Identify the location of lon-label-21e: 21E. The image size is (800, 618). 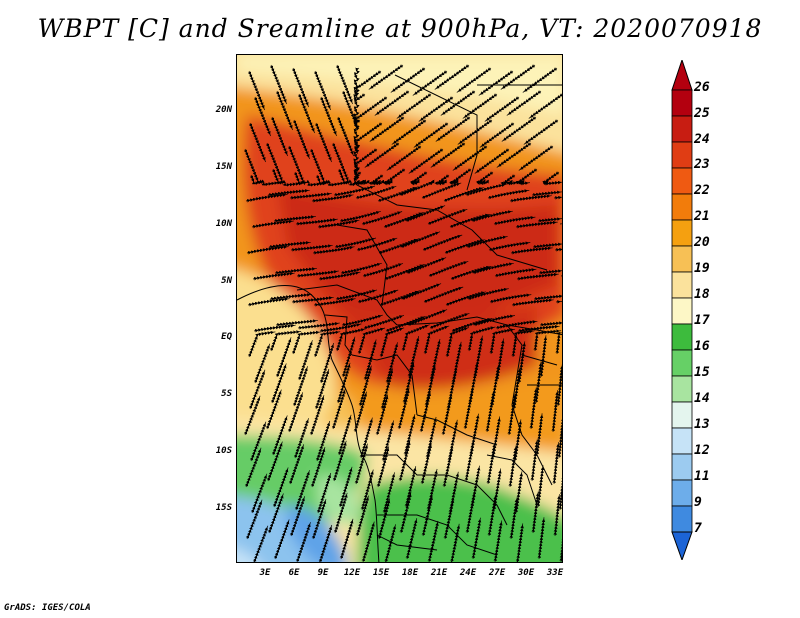
(439, 573).